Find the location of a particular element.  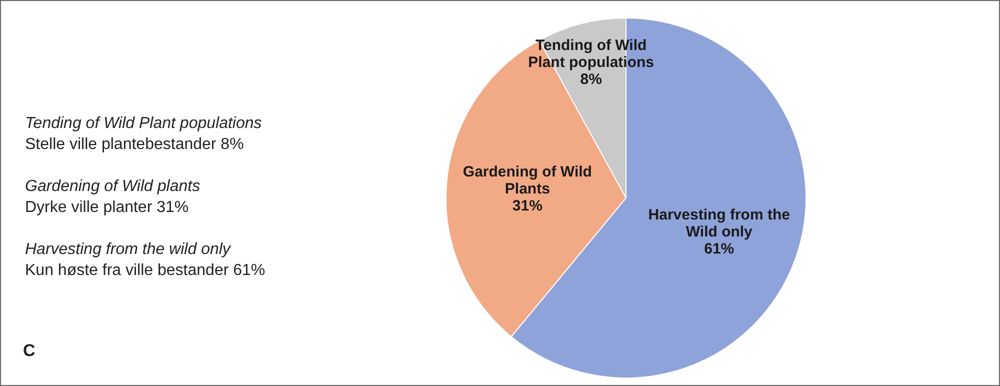

data-label: 61% is located at coordinates (719, 249).